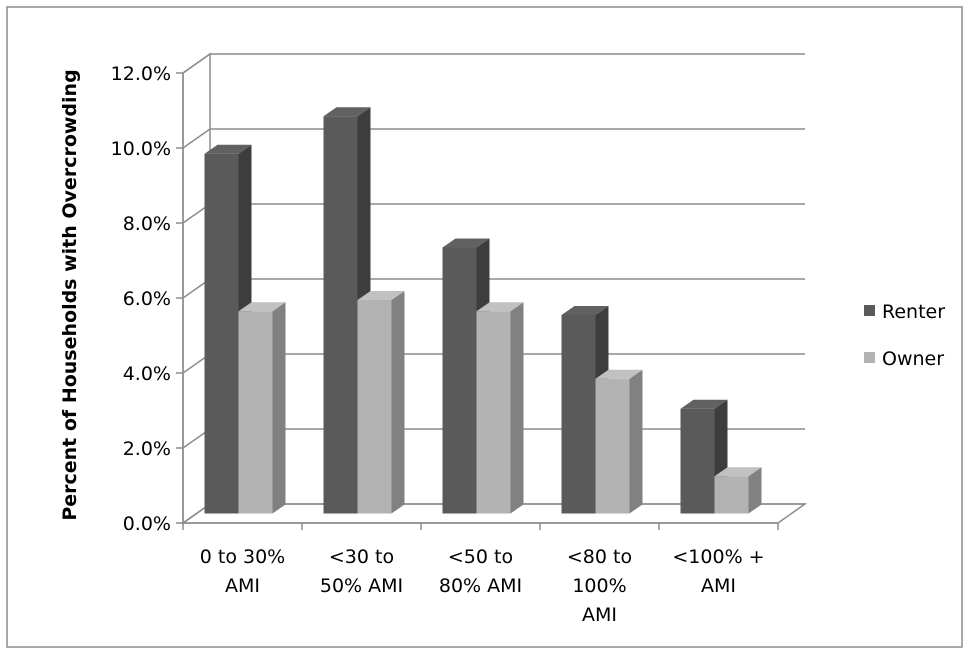  What do you see at coordinates (361, 571) in the screenshot?
I see `x-tick-label: <30 to 50% AMI` at bounding box center [361, 571].